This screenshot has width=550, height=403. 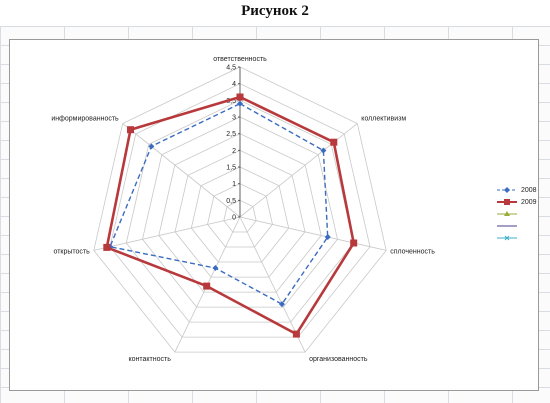 What do you see at coordinates (231, 68) in the screenshot?
I see `tick-label: 4,5` at bounding box center [231, 68].